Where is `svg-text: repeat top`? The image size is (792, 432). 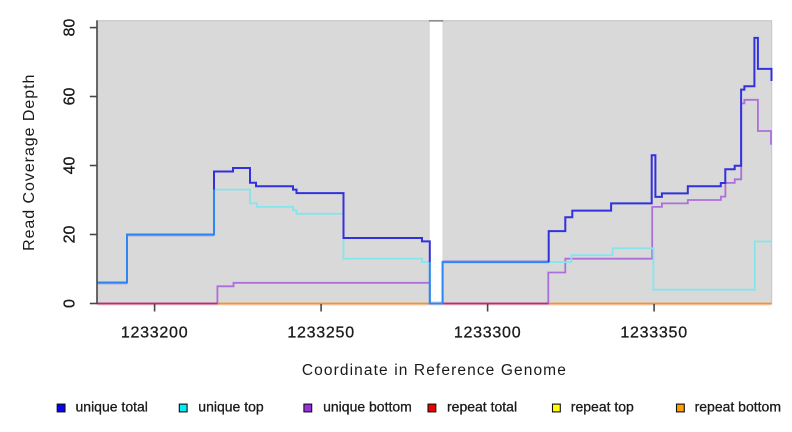
svg-text: repeat top is located at coordinates (602, 407).